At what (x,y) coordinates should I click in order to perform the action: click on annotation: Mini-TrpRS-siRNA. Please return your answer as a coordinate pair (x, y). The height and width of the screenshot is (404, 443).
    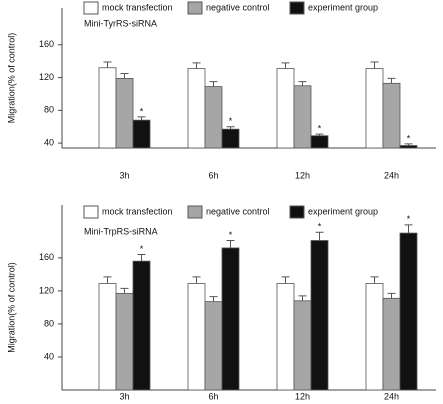
    Looking at the image, I should click on (121, 231).